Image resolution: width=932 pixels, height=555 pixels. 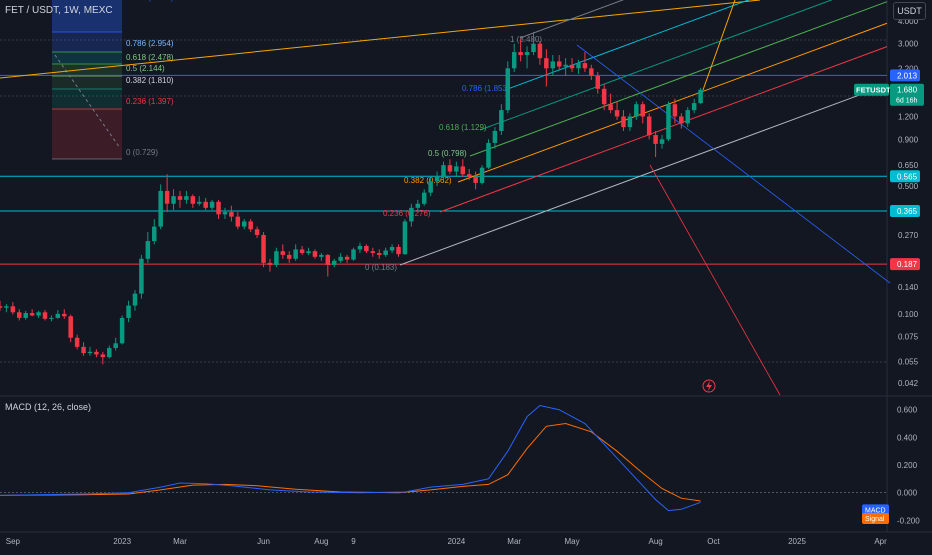 What do you see at coordinates (713, 541) in the screenshot?
I see `time-axis-tick: Oct` at bounding box center [713, 541].